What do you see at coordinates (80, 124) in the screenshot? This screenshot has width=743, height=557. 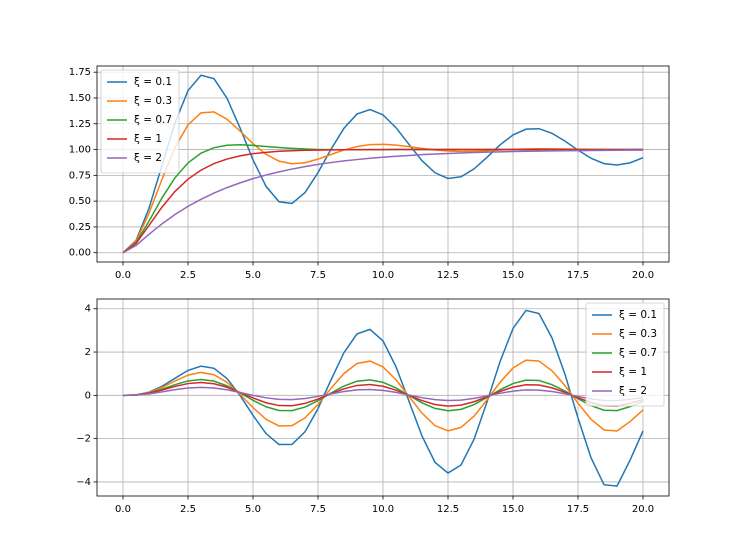 I see `y-tick-label: 1.25` at bounding box center [80, 124].